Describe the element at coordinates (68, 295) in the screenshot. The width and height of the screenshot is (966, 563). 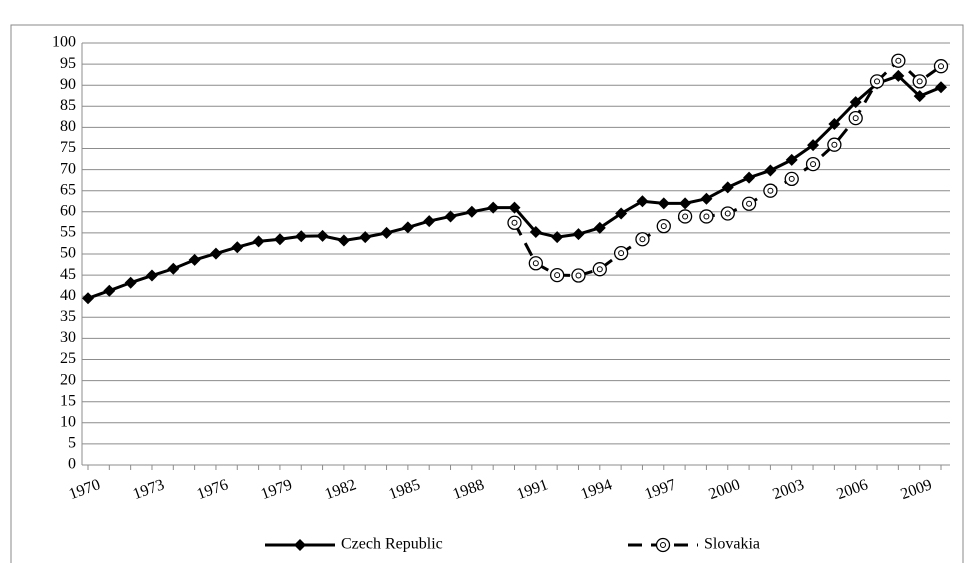
I see `y-tick-label: 40` at that location.